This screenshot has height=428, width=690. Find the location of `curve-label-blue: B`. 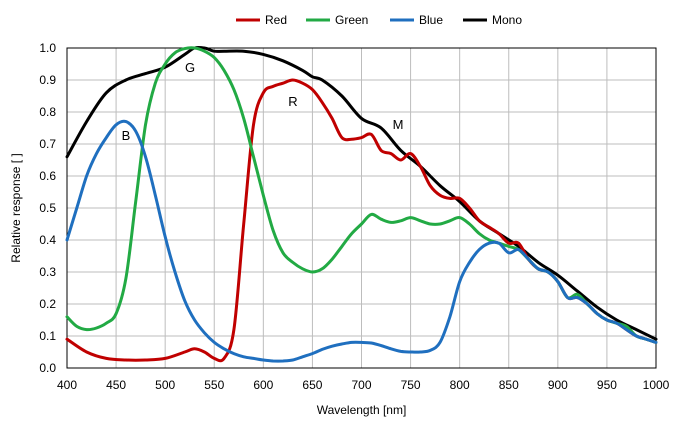

curve-label-blue: B is located at coordinates (126, 135).